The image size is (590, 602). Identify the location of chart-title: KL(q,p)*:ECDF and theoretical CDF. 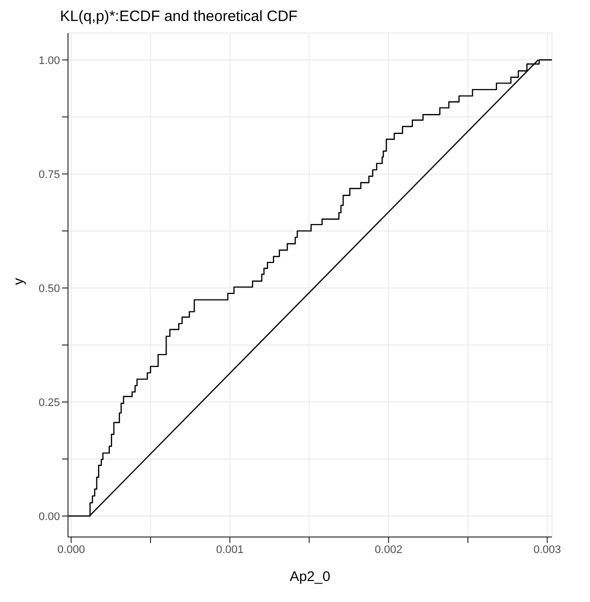
(179, 16).